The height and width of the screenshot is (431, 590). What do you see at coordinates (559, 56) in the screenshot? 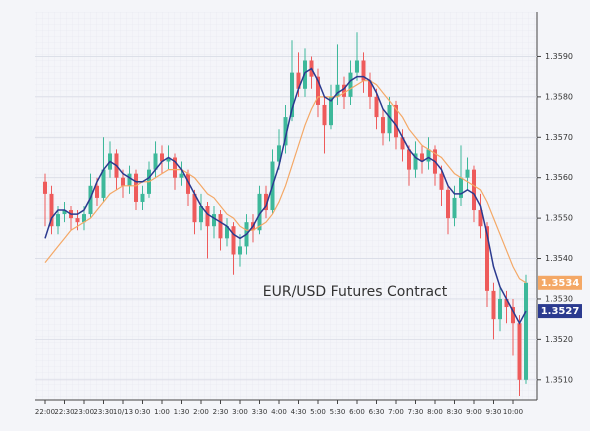
I see `y-tick-label: 1.3590` at bounding box center [559, 56].